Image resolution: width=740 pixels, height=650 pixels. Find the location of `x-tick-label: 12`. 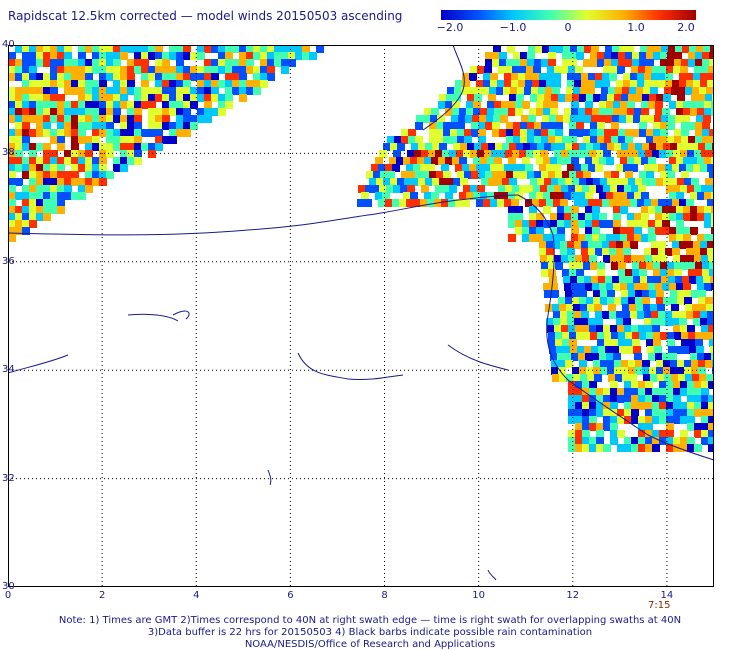

x-tick-label: 12 is located at coordinates (573, 595).